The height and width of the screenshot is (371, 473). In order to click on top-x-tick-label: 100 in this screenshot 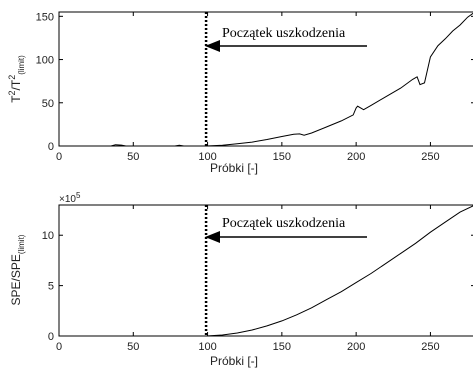, I will do `click(207, 157)`.